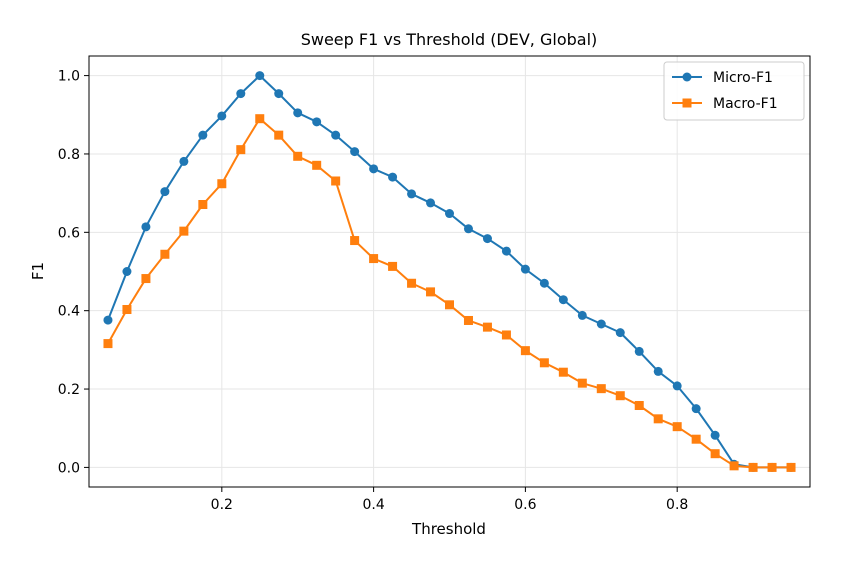 This screenshot has width=842, height=566. I want to click on x-tick-label: 0.2, so click(222, 505).